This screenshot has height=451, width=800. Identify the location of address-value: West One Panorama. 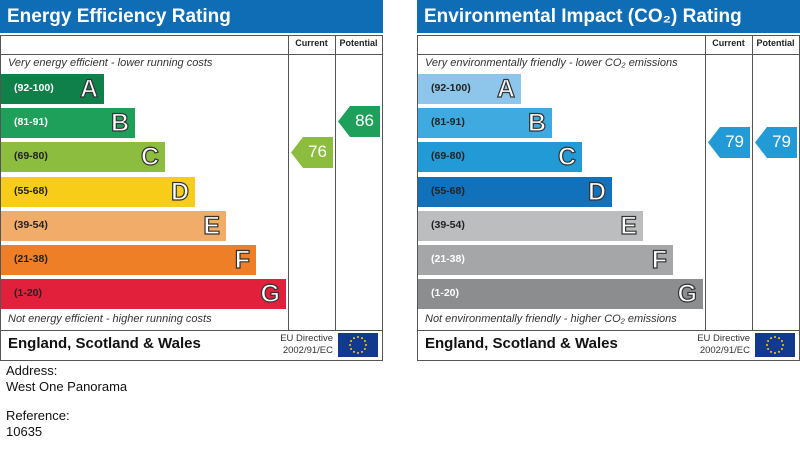
(67, 386).